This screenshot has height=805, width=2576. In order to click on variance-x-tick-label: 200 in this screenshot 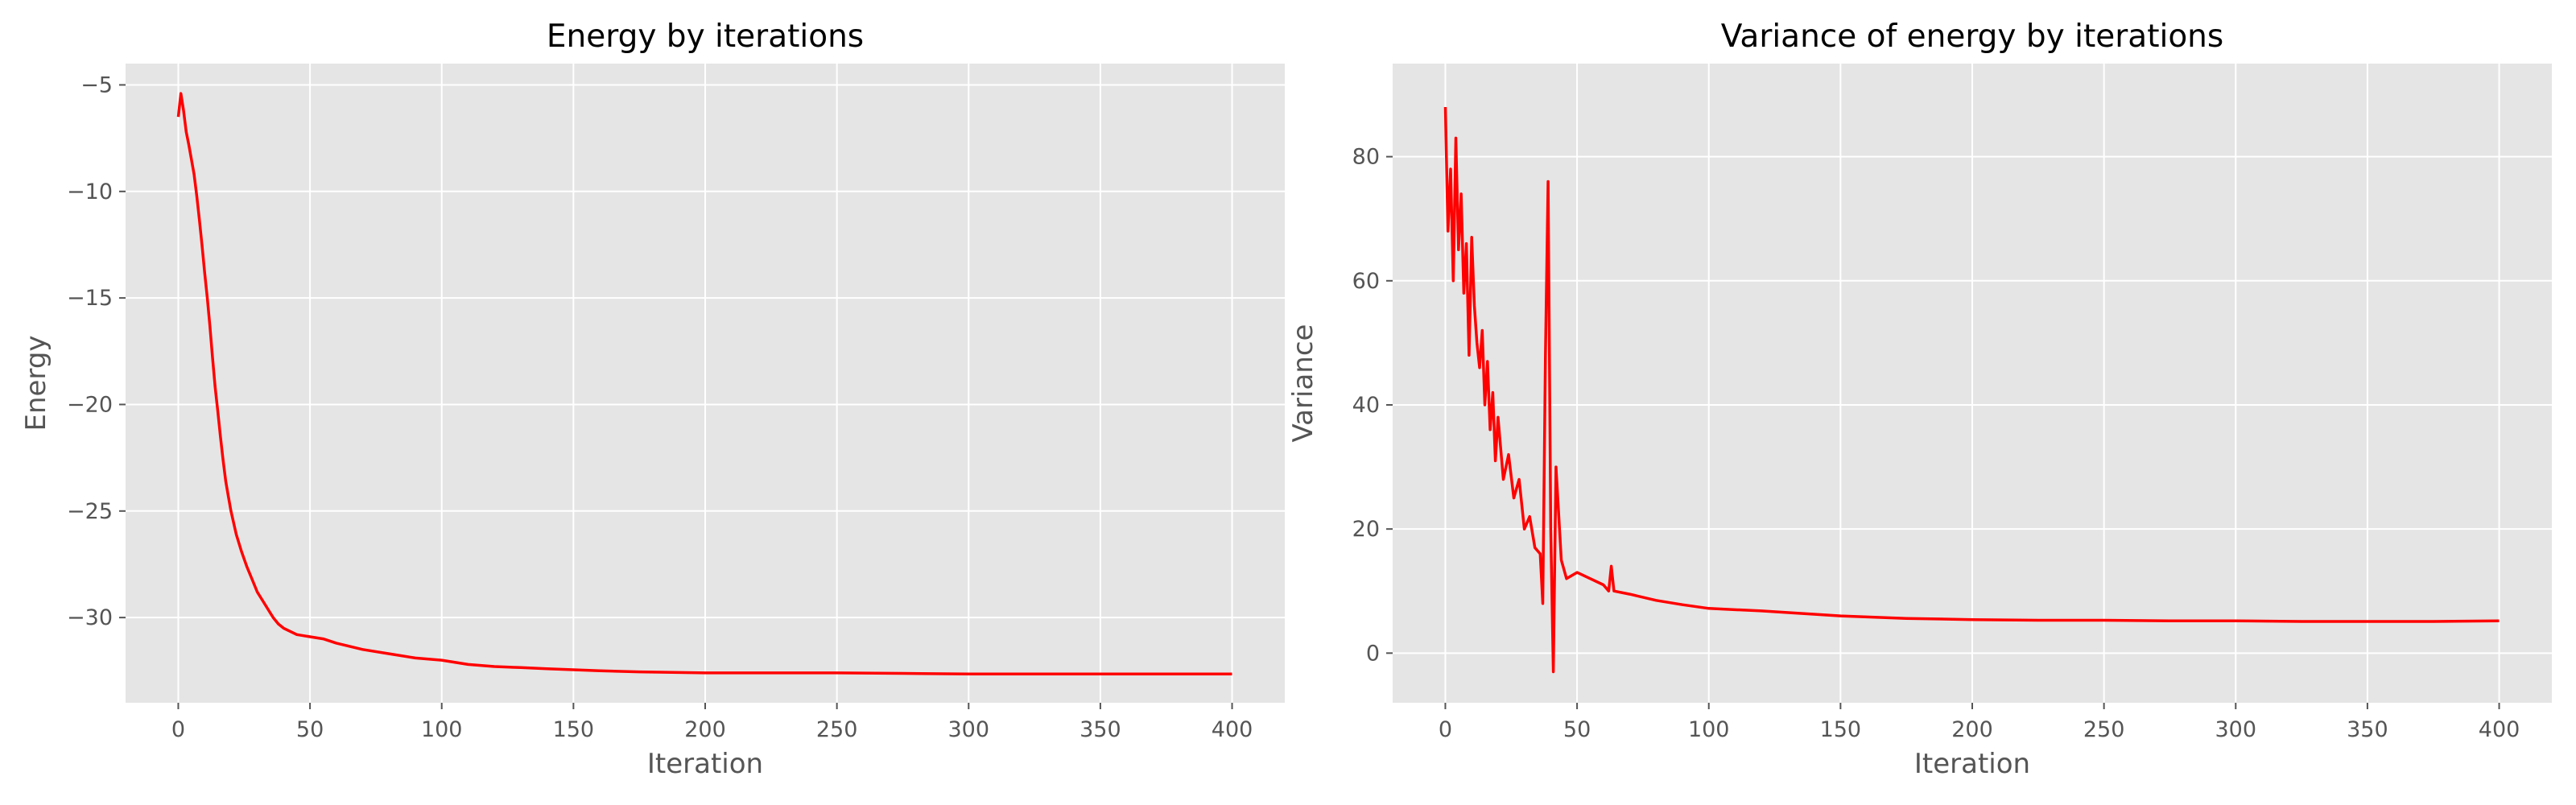, I will do `click(1972, 729)`.